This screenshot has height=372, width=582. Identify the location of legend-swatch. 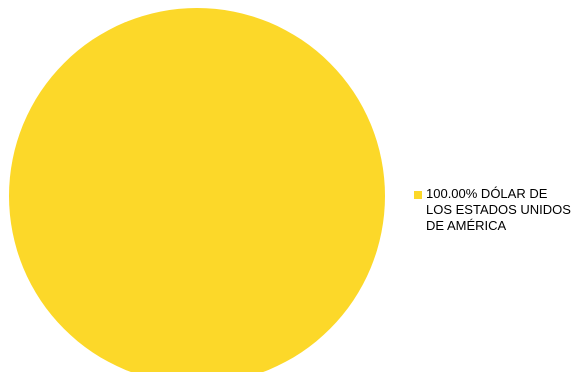
(418, 195).